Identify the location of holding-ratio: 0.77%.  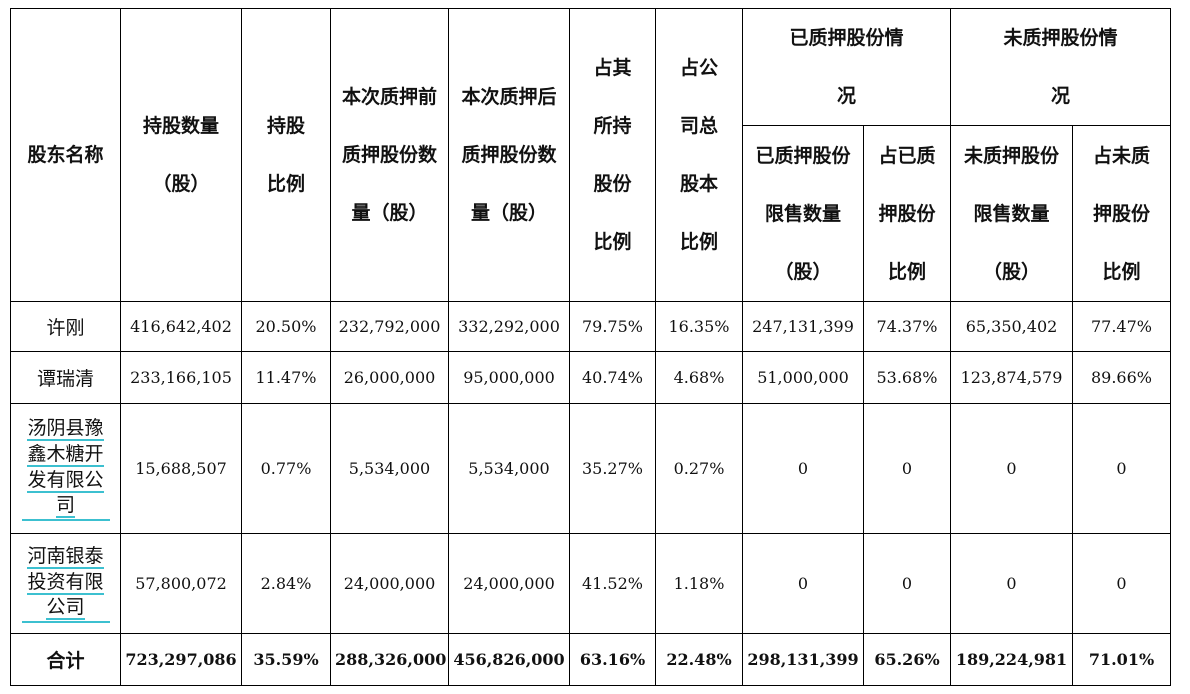
(286, 468).